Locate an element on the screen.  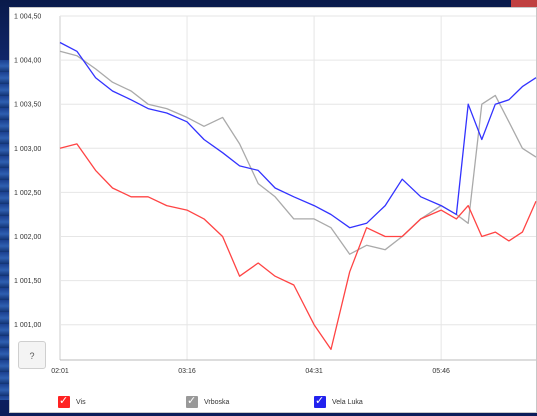
background-corner-image is located at coordinates (524, 3).